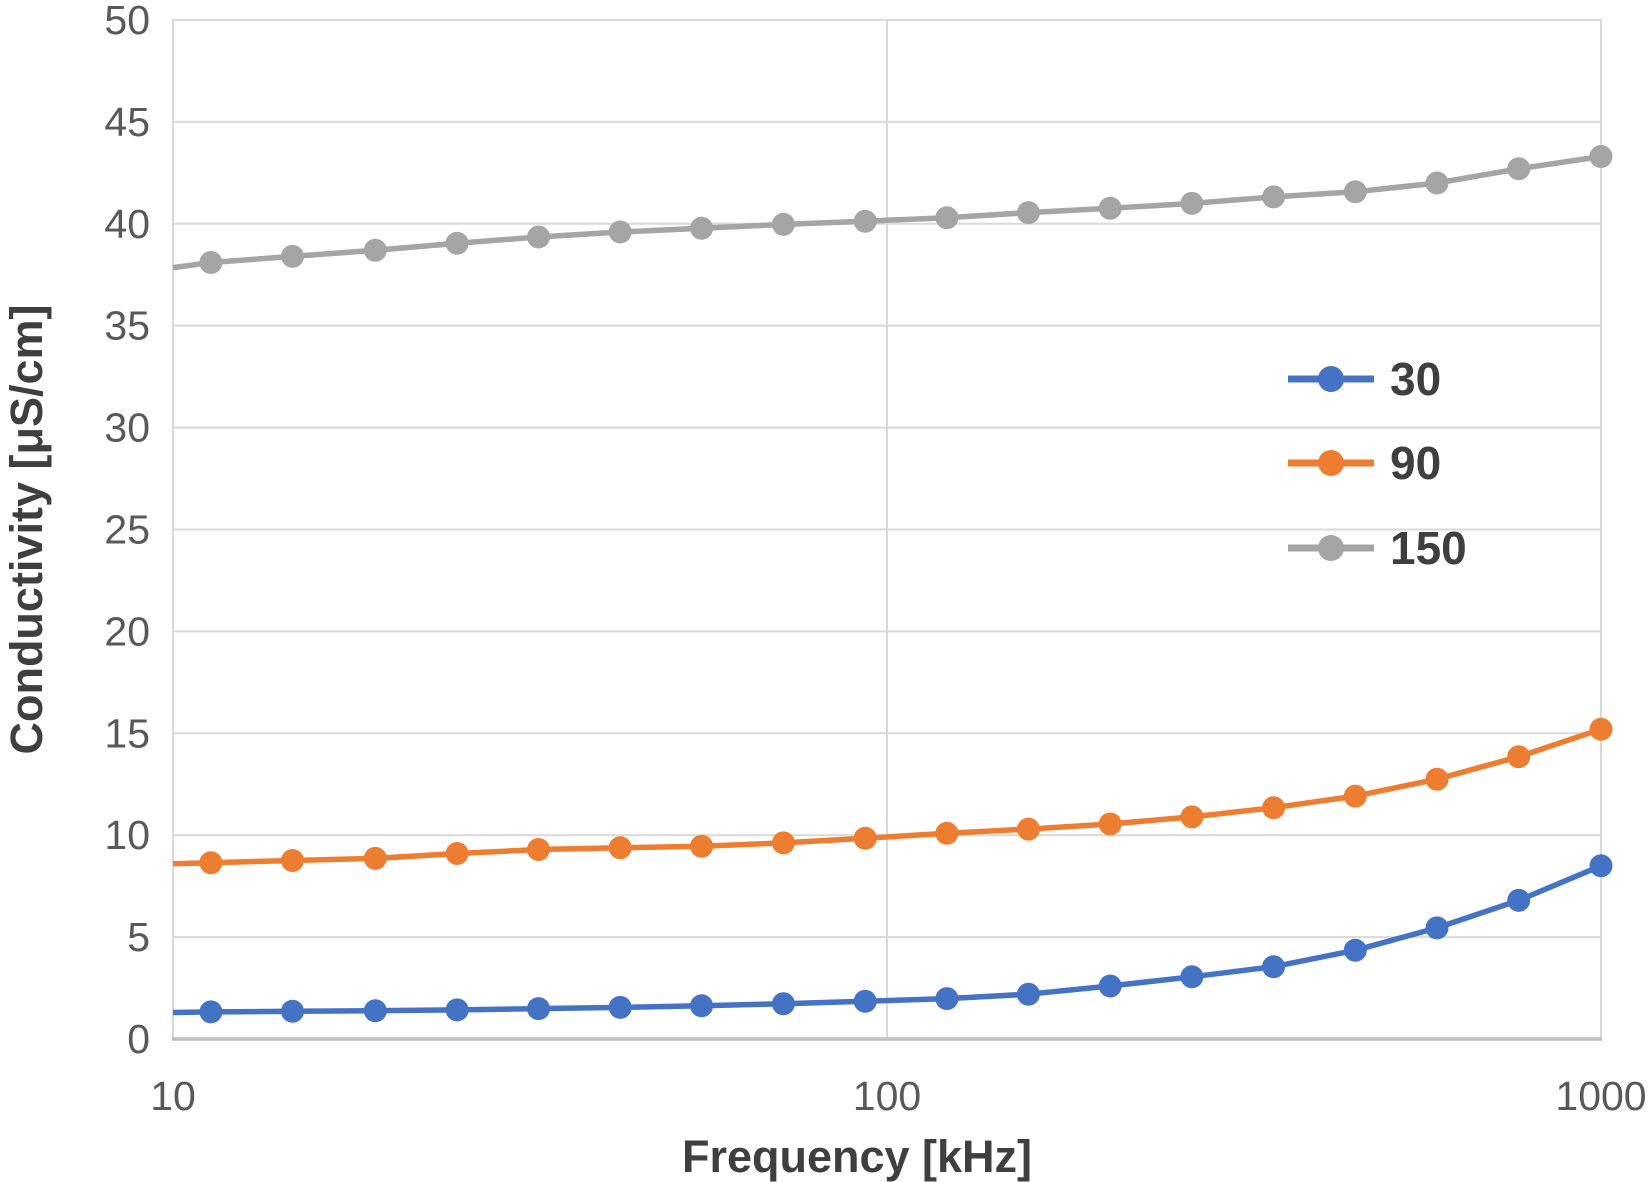  What do you see at coordinates (1364, 379) in the screenshot?
I see `legend-item-30: 30` at bounding box center [1364, 379].